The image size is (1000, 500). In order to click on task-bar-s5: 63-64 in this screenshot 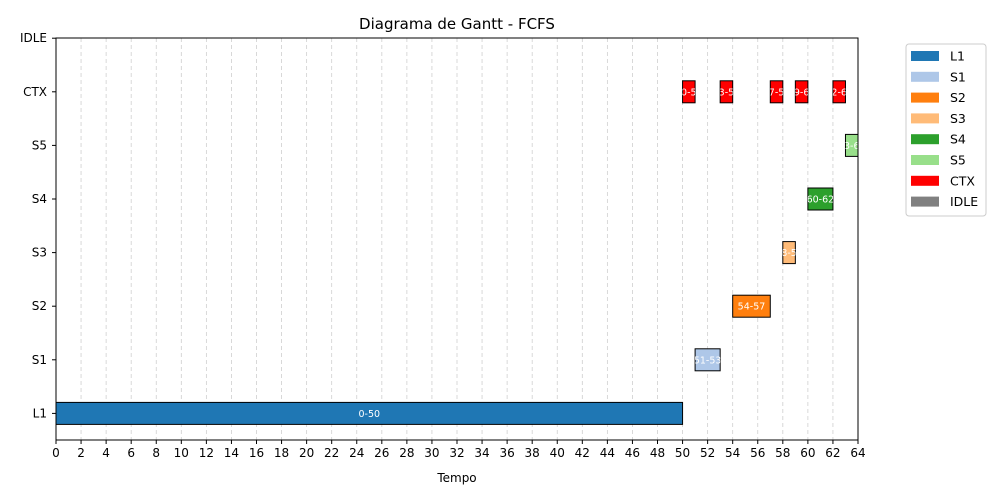, I will do `click(852, 145)`.